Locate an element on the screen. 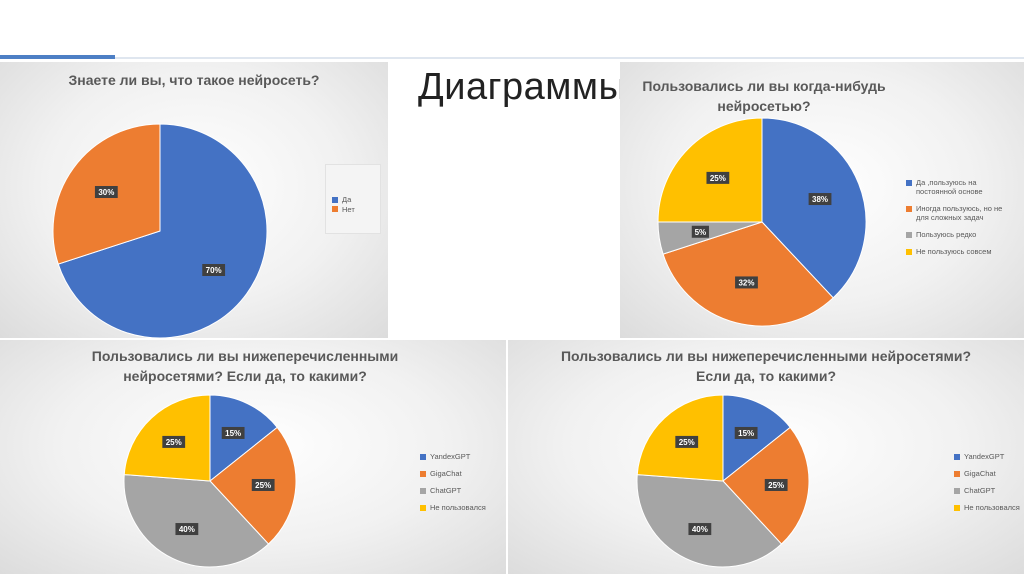 This screenshot has width=1024, height=574. data-label-3-1: 15% is located at coordinates (233, 432).